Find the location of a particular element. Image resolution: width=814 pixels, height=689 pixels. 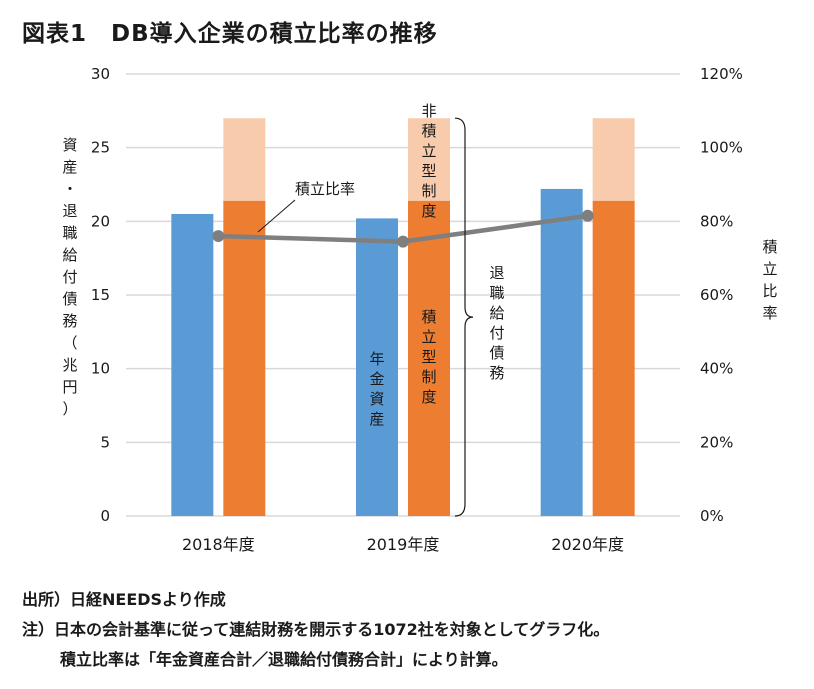

funded-label-char: 型 is located at coordinates (428, 357).